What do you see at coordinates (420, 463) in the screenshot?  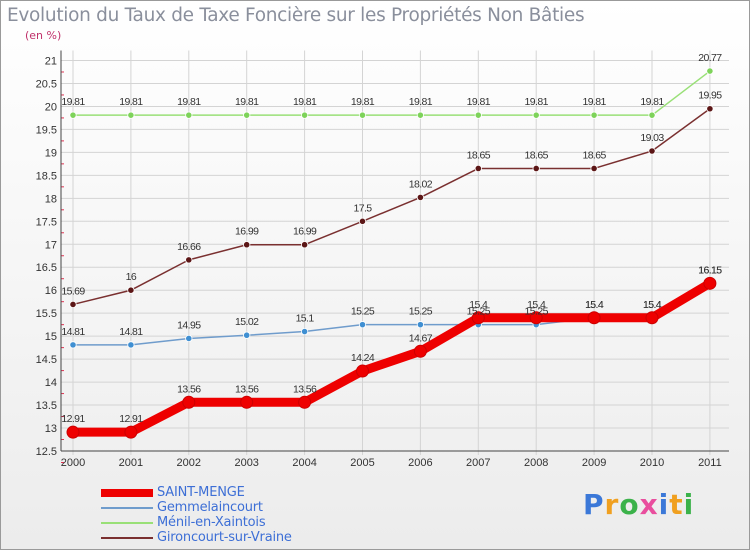 I see `x-tick-label: 2006` at bounding box center [420, 463].